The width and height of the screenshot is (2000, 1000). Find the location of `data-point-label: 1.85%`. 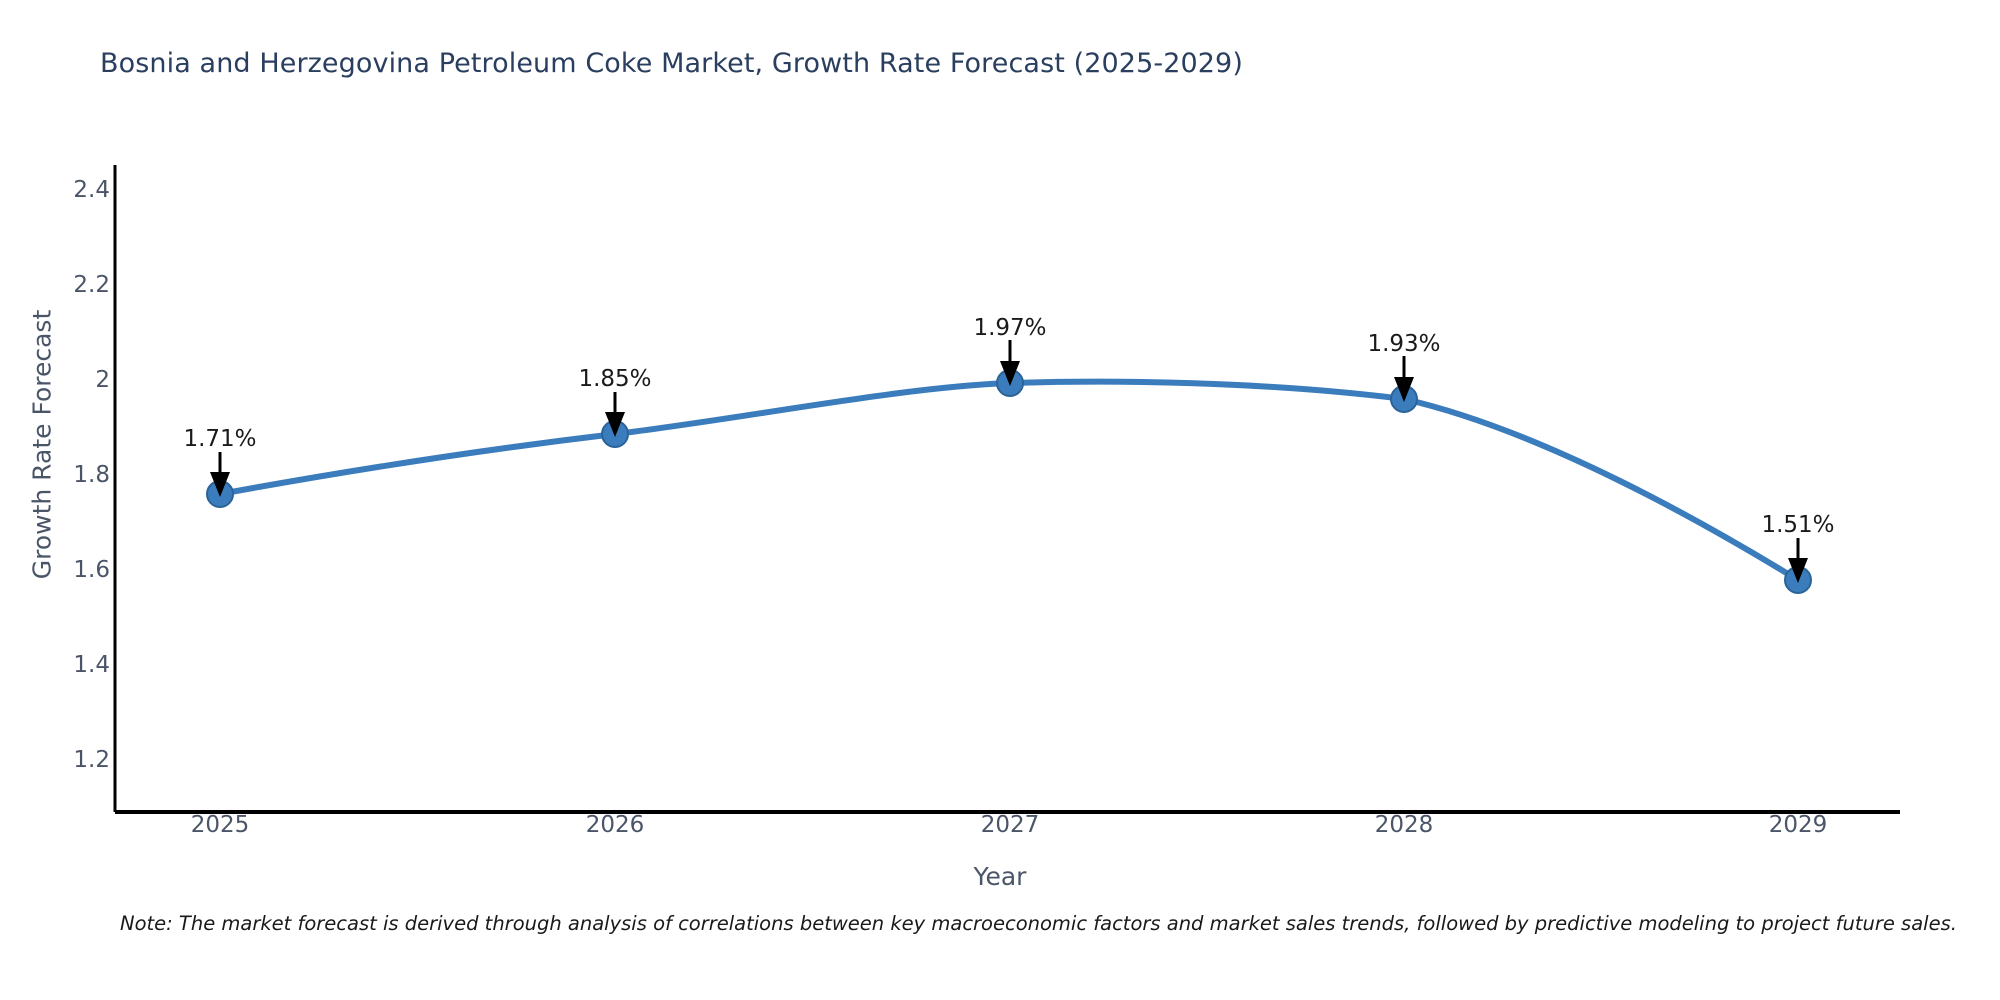

data-point-label: 1.85% is located at coordinates (615, 379).